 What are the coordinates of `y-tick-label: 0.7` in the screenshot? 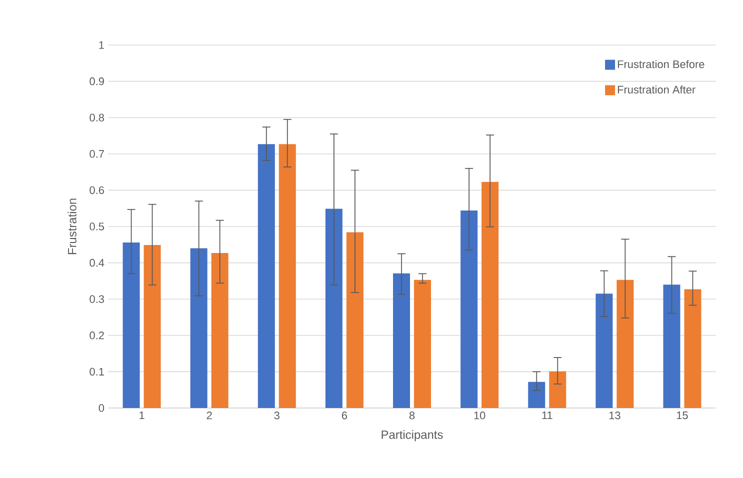 It's located at (97, 154).